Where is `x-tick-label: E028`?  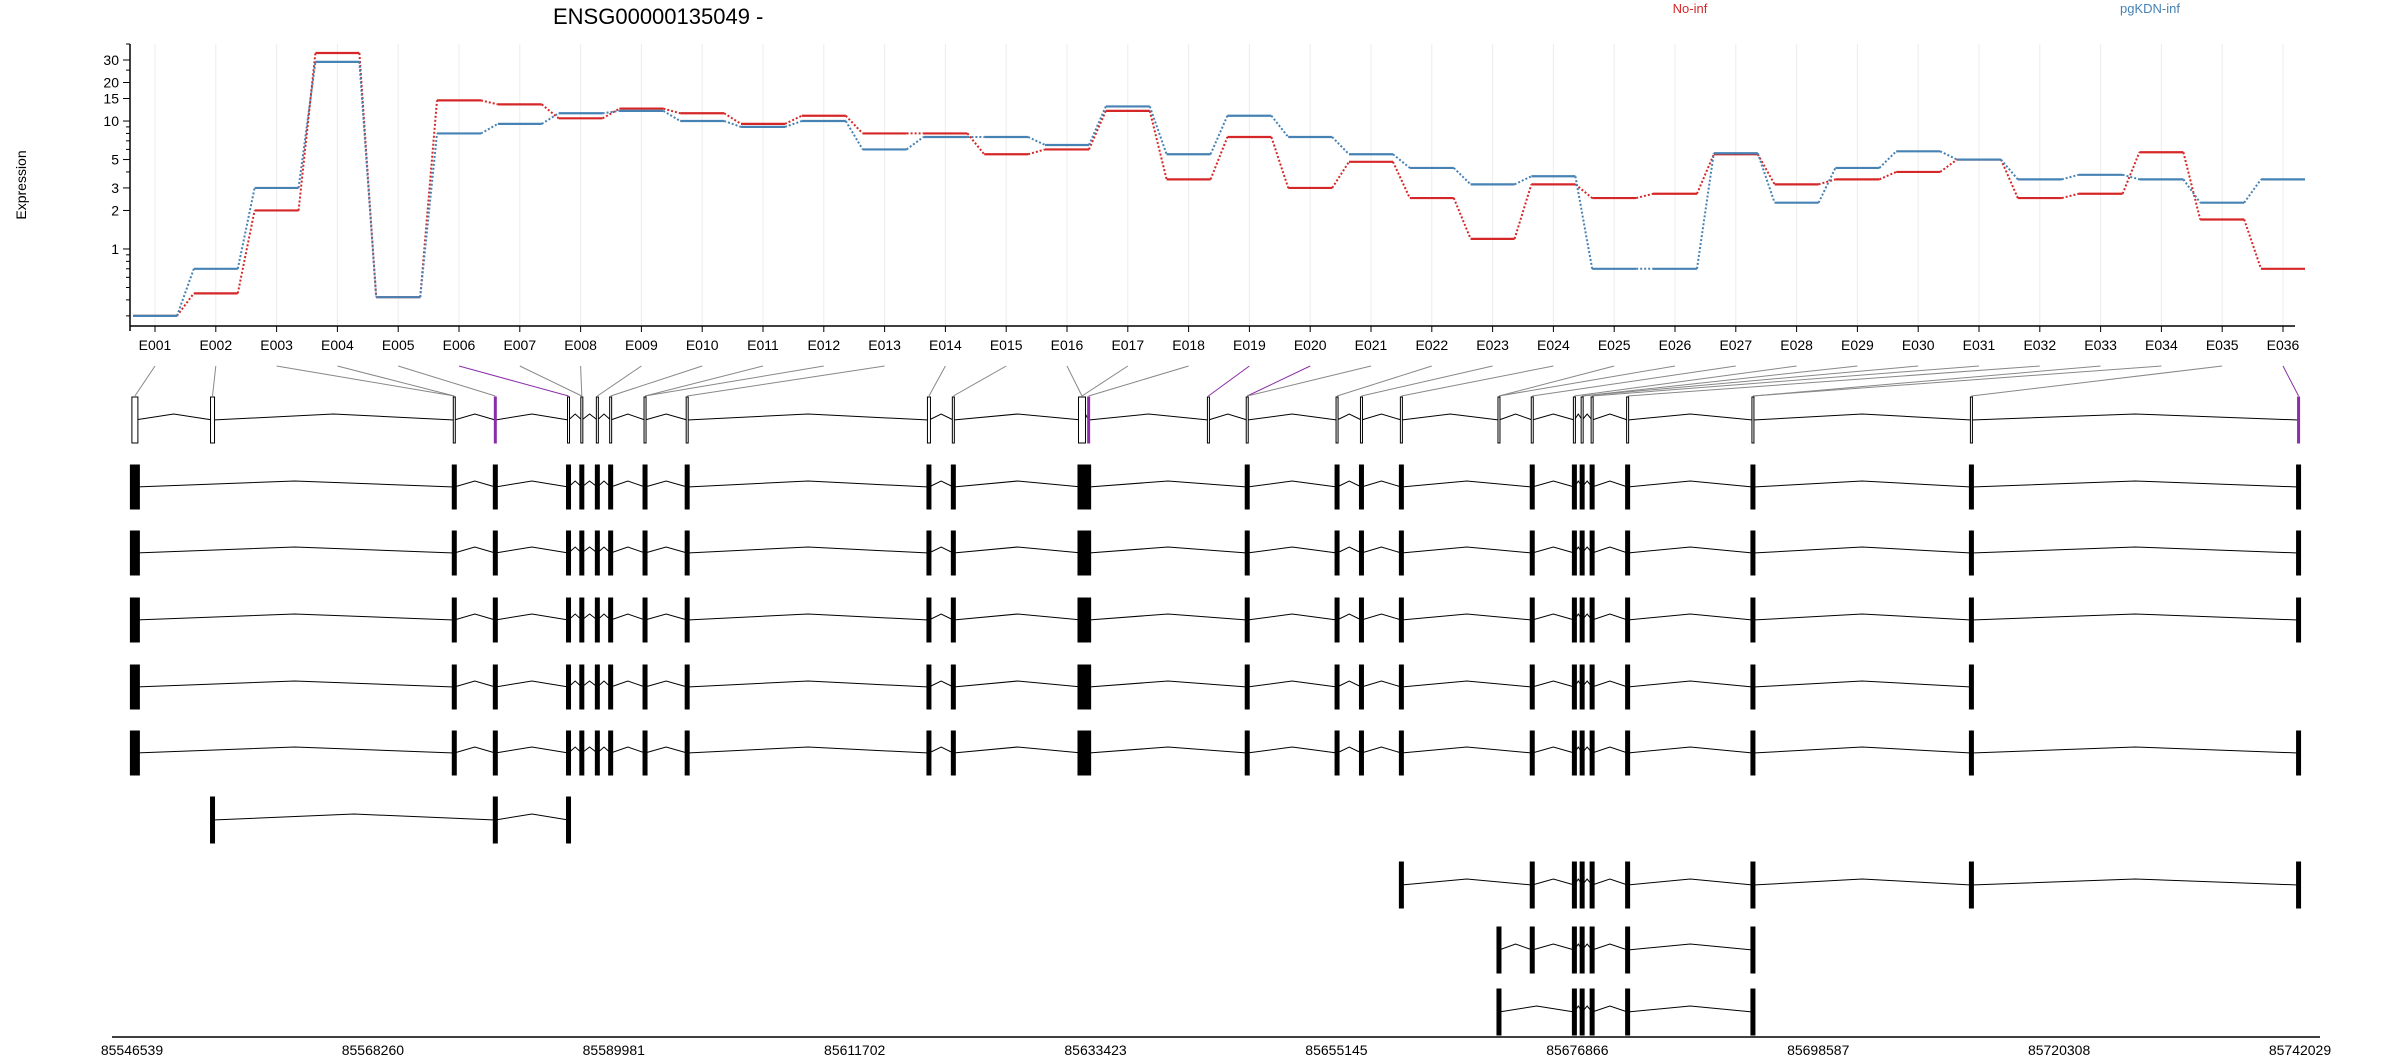 x-tick-label: E028 is located at coordinates (1796, 345).